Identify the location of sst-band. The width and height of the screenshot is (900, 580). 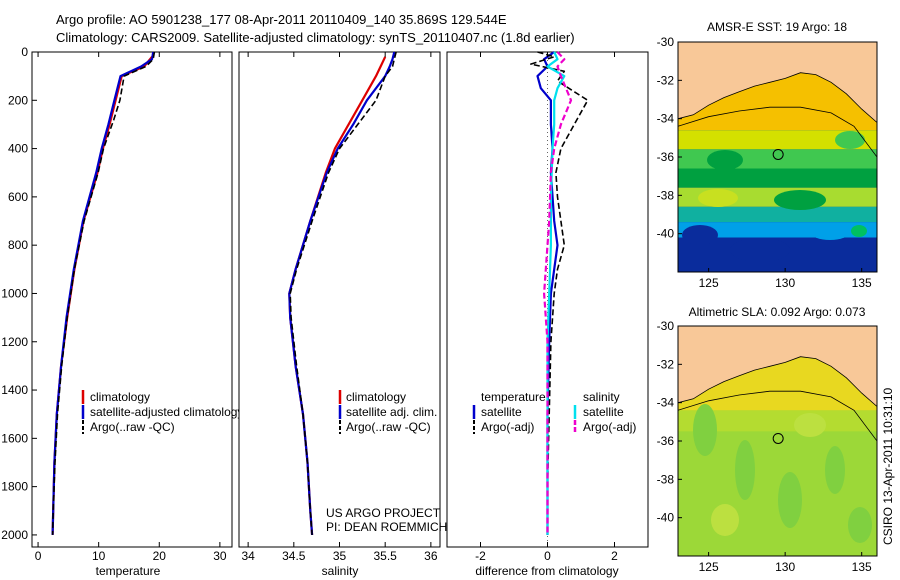
(777, 101).